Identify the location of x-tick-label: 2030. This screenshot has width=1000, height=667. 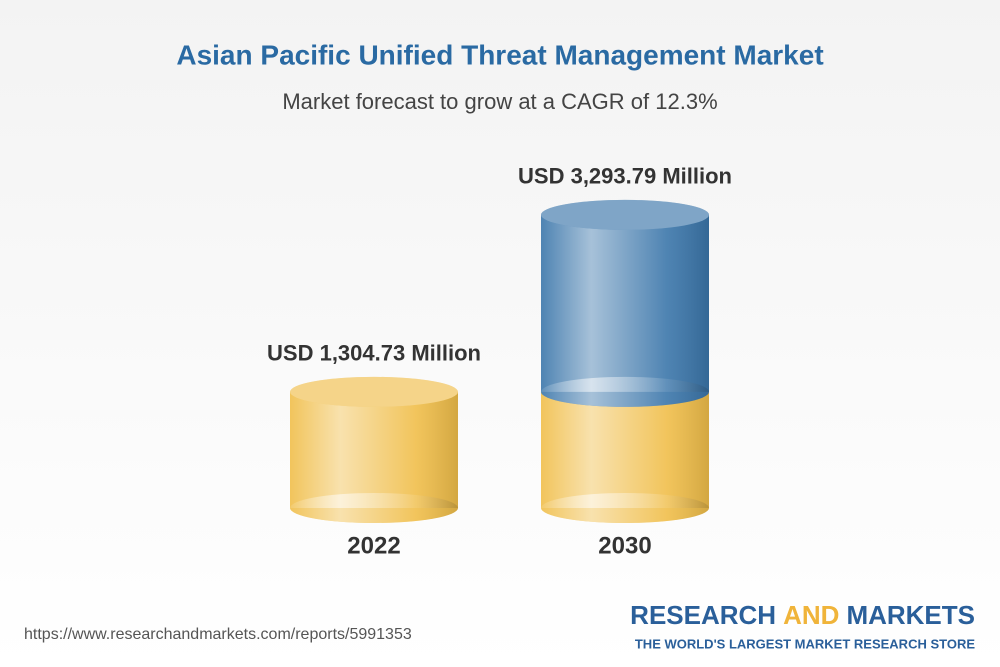
(624, 545).